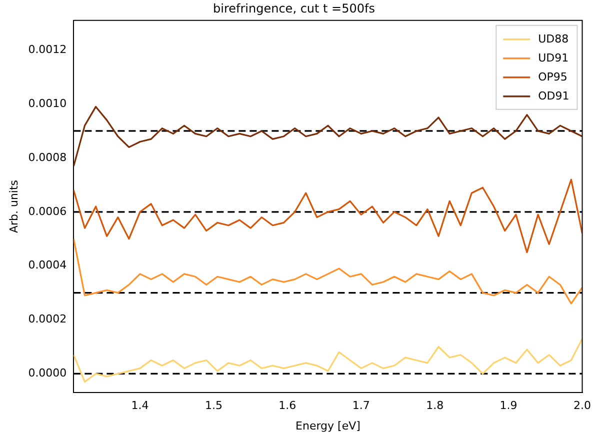 The width and height of the screenshot is (594, 441). I want to click on x-tick-label: 1.6, so click(287, 405).